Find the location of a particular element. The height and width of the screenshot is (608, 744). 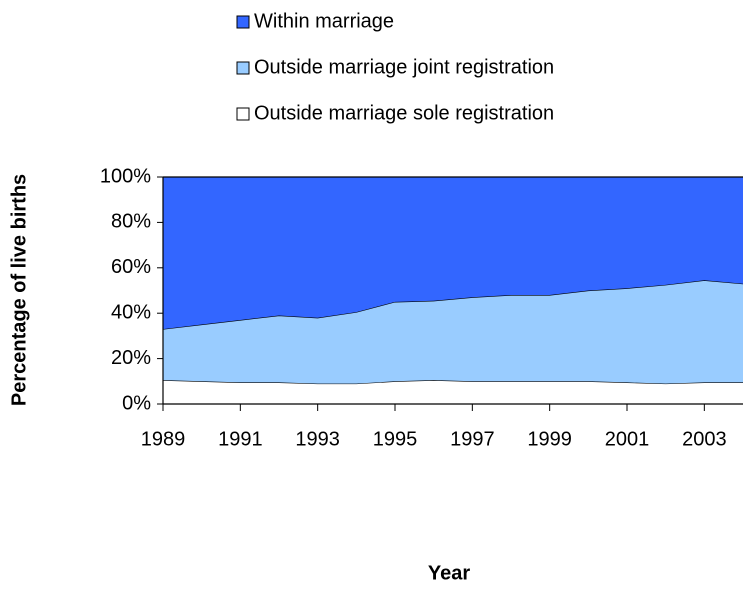

y-tick-label: 20% is located at coordinates (131, 358).